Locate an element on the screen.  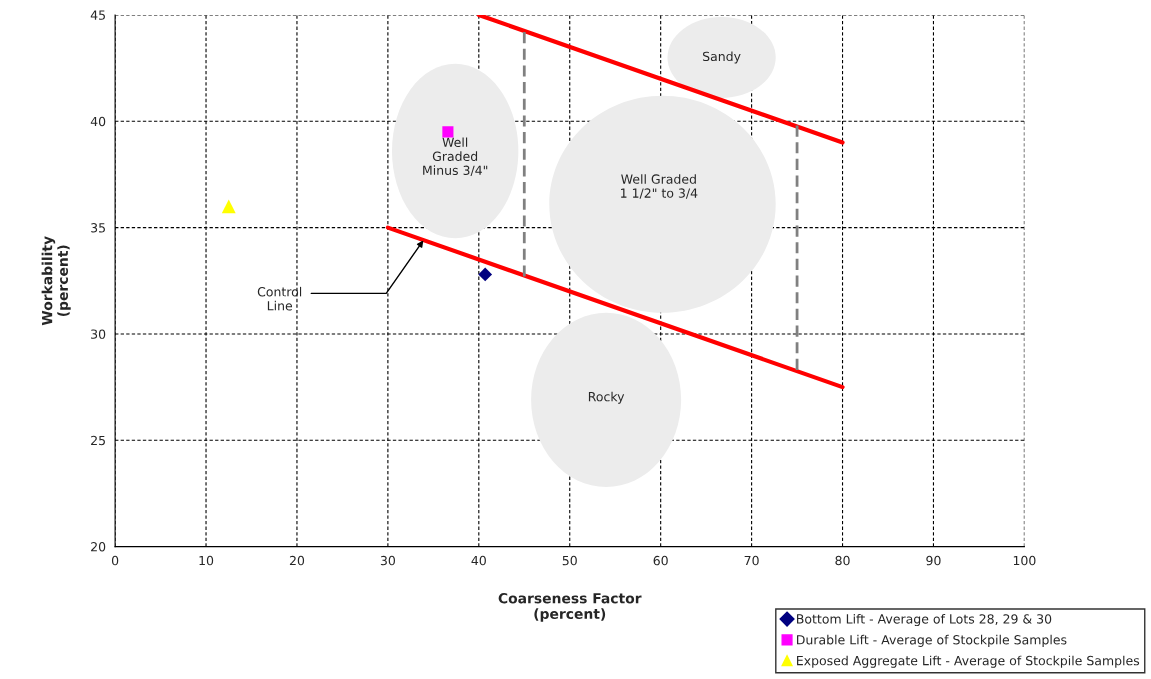
x-tick-label: 90 is located at coordinates (933, 560).